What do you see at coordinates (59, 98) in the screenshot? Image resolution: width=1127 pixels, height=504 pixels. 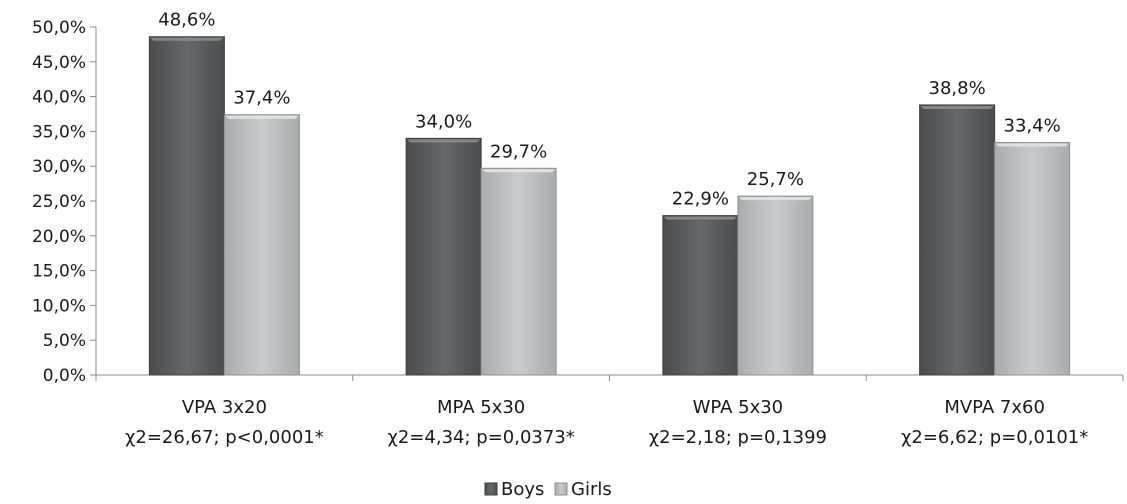 I see `y-tick-label: 40,0%` at bounding box center [59, 98].